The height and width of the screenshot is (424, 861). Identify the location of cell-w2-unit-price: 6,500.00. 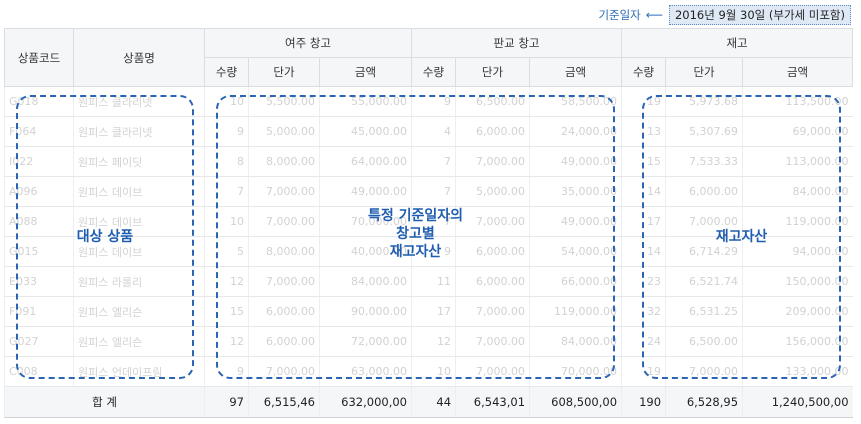
(492, 101).